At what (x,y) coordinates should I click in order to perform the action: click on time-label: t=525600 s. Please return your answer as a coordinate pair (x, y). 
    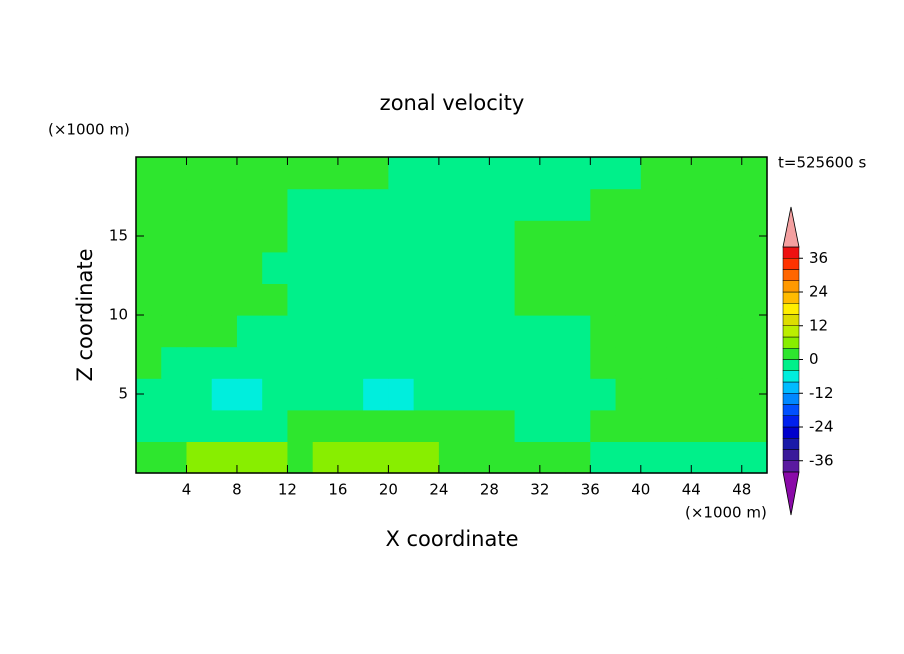
    Looking at the image, I should click on (822, 163).